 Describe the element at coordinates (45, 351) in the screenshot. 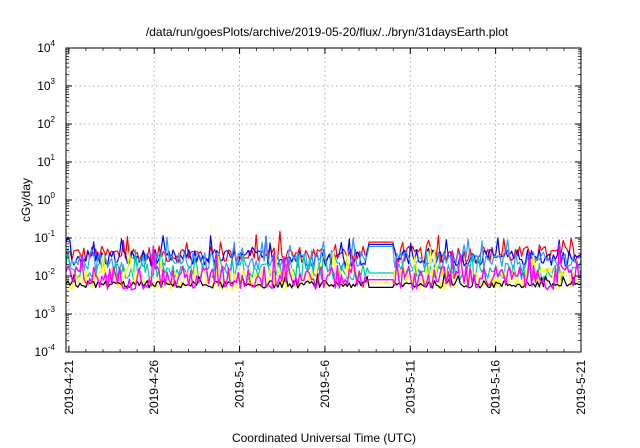

I see `y-tick-label: 10⁻⁴` at that location.